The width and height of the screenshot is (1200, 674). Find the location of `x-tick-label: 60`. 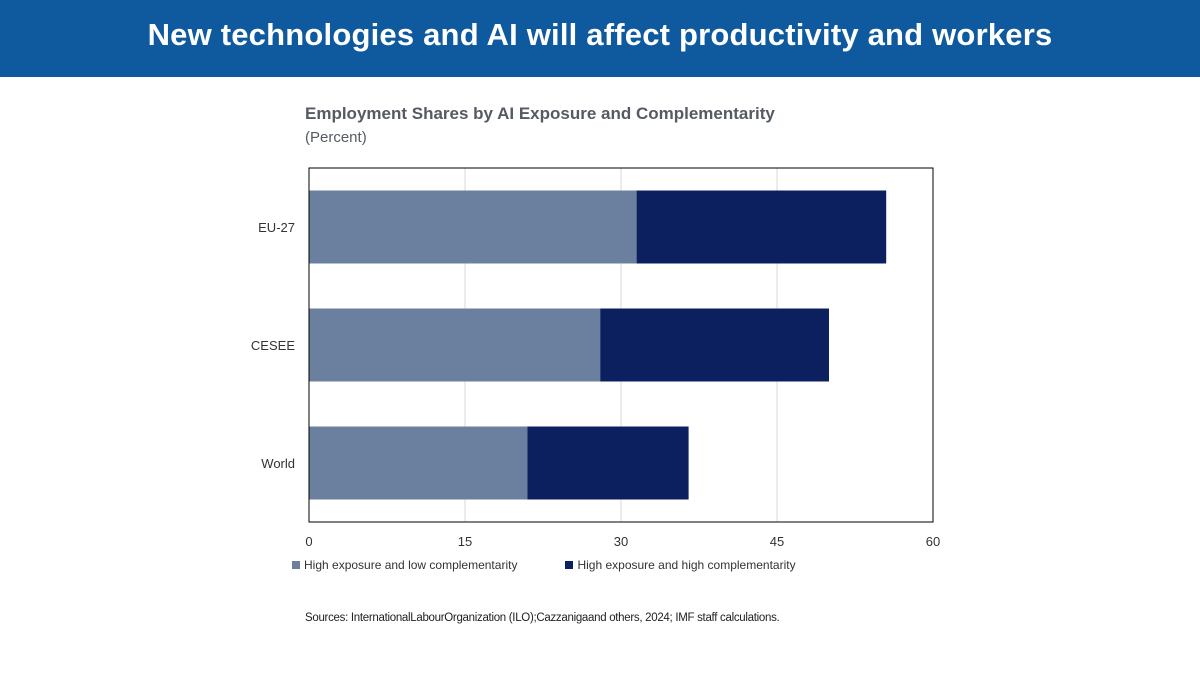

x-tick-label: 60 is located at coordinates (933, 541).